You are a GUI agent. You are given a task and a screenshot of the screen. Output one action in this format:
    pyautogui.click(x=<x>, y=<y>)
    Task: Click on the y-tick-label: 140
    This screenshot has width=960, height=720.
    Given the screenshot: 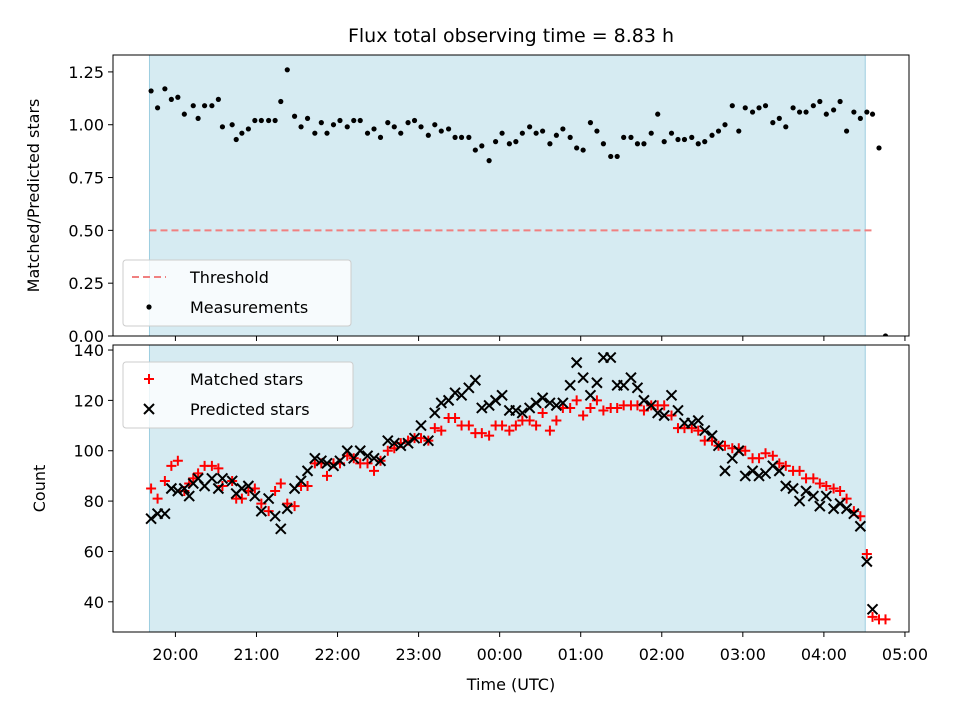 What is the action you would take?
    pyautogui.click(x=88, y=350)
    